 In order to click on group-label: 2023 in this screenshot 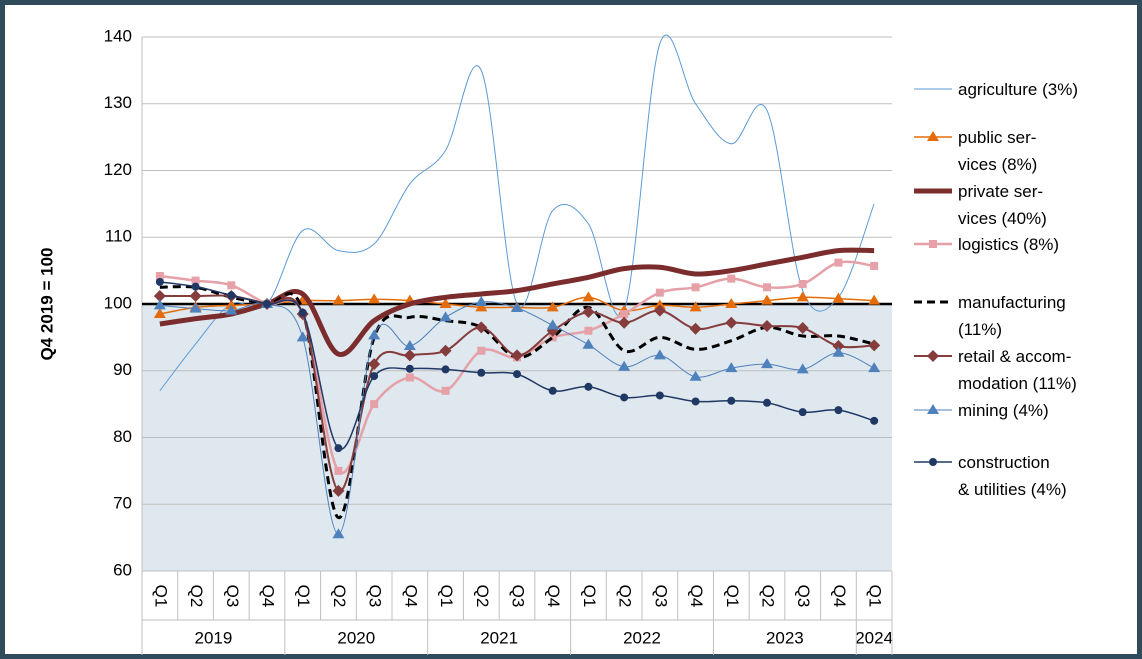, I will do `click(785, 637)`.